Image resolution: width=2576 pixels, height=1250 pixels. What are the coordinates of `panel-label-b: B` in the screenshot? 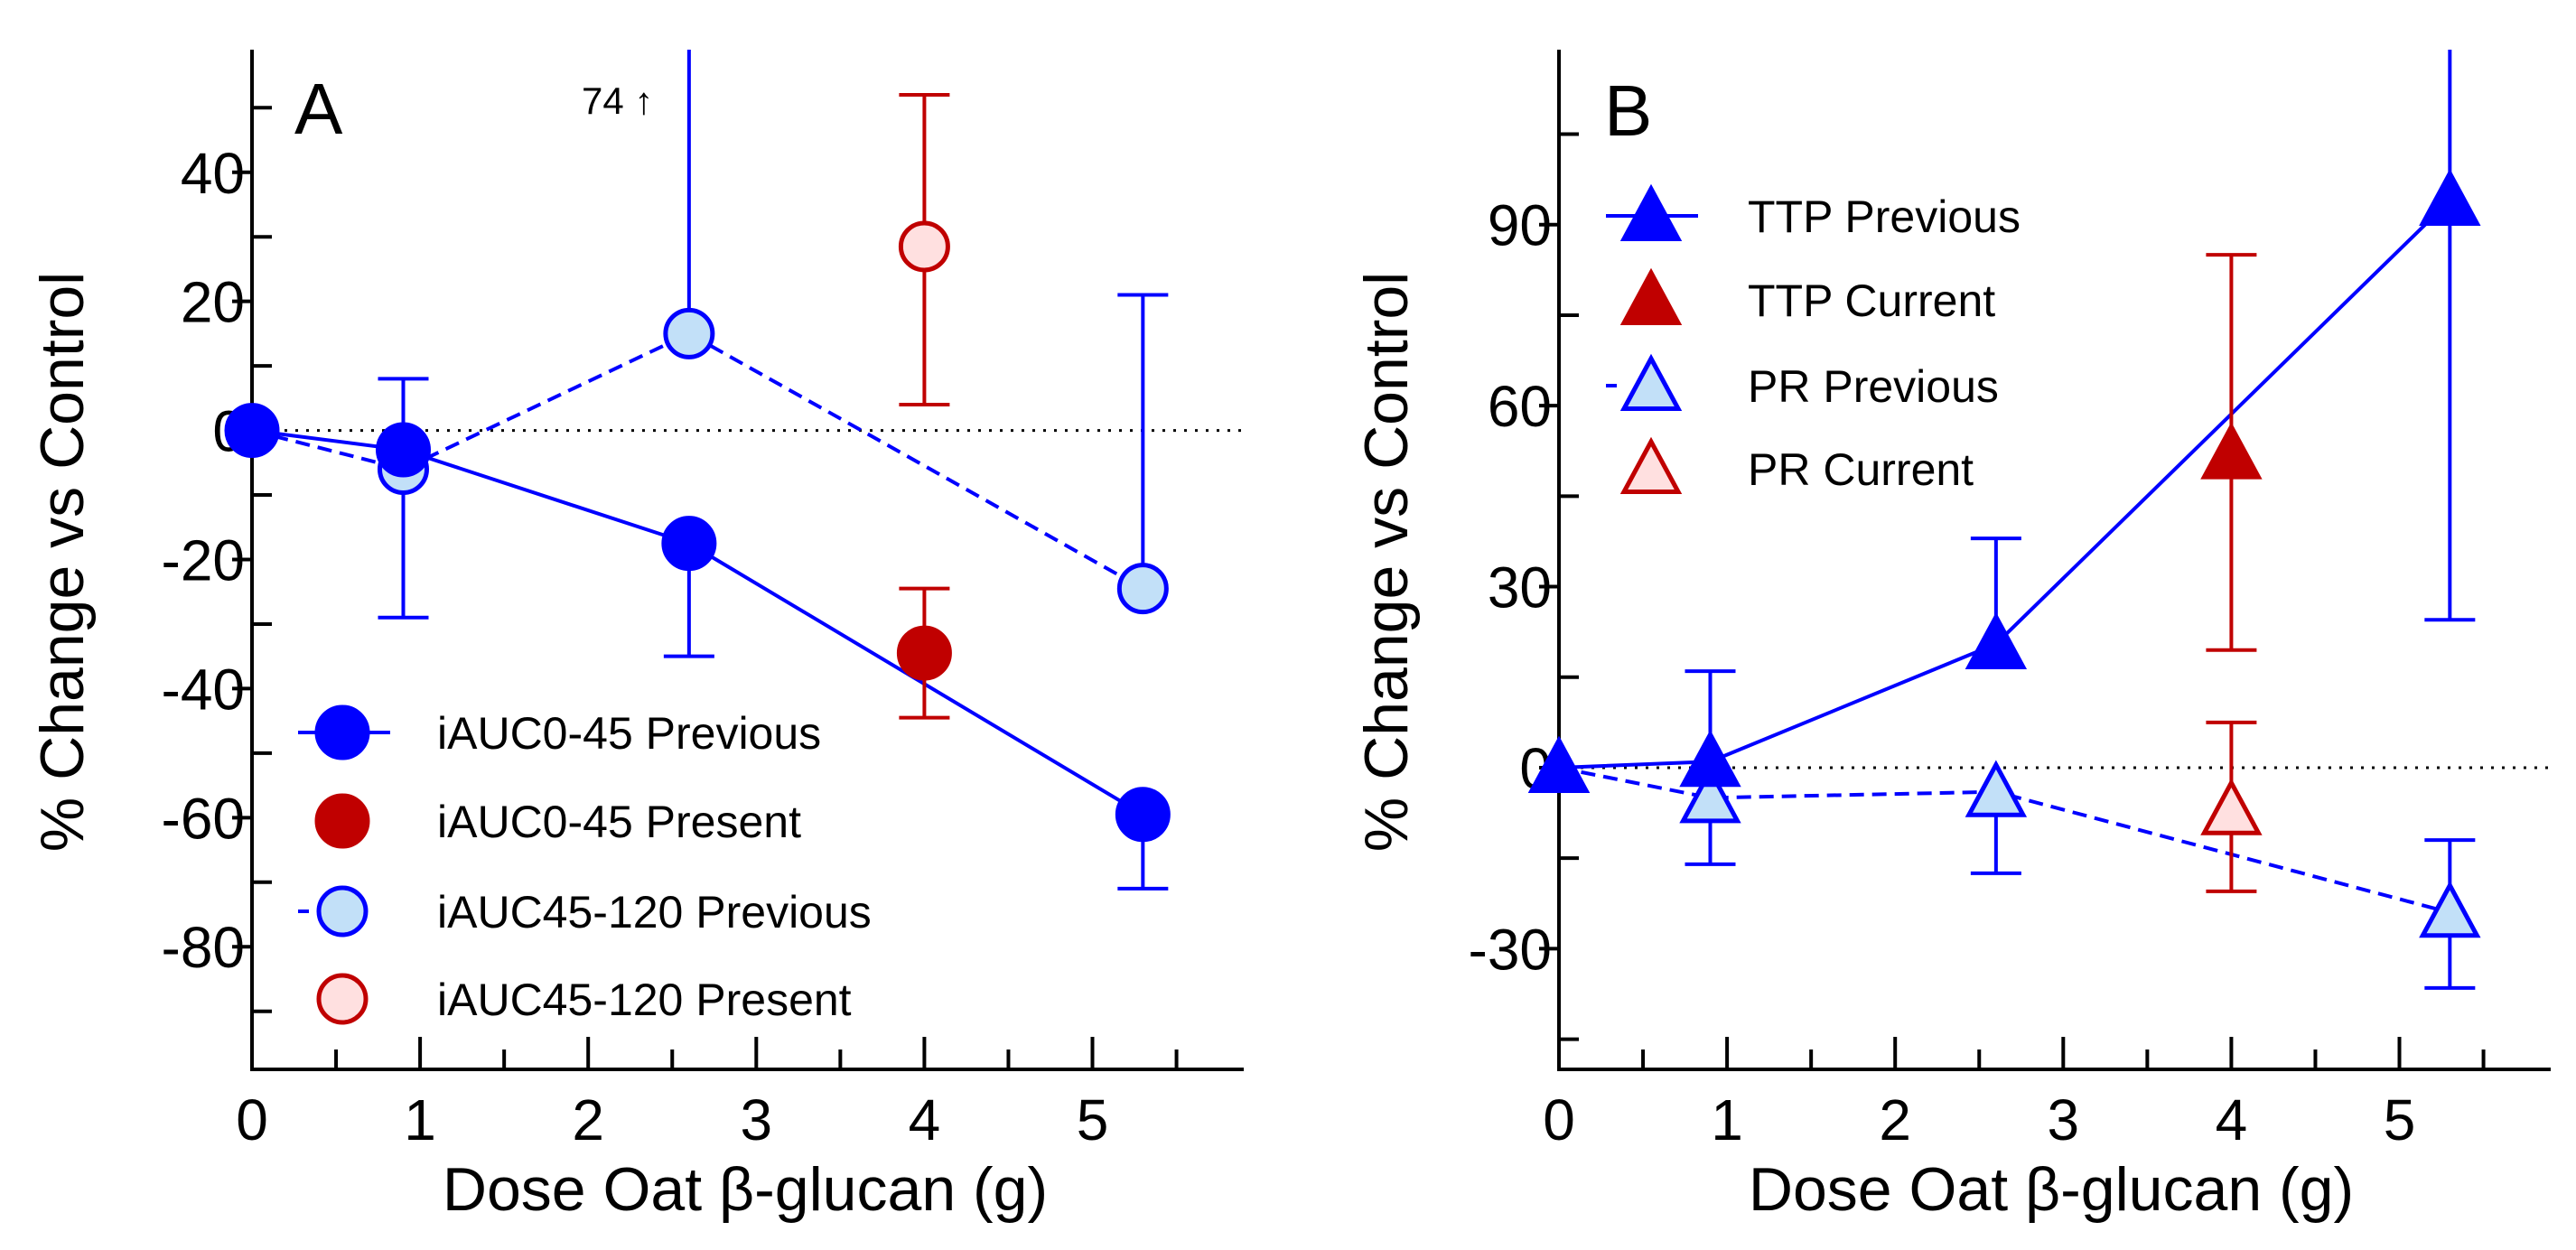 It's located at (1628, 110).